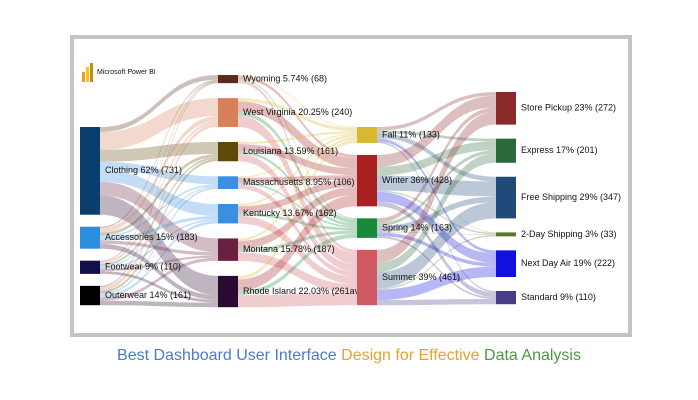 Image resolution: width=698 pixels, height=400 pixels. What do you see at coordinates (571, 197) in the screenshot?
I see `node-label: Free Shipping 29% (347)` at bounding box center [571, 197].